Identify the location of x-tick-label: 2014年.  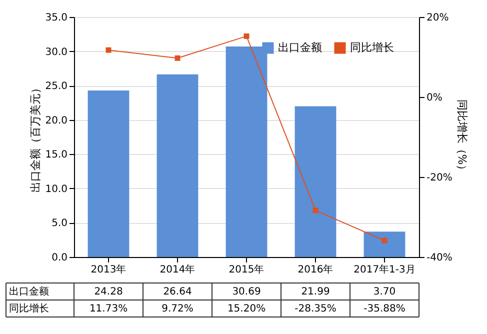
(178, 270).